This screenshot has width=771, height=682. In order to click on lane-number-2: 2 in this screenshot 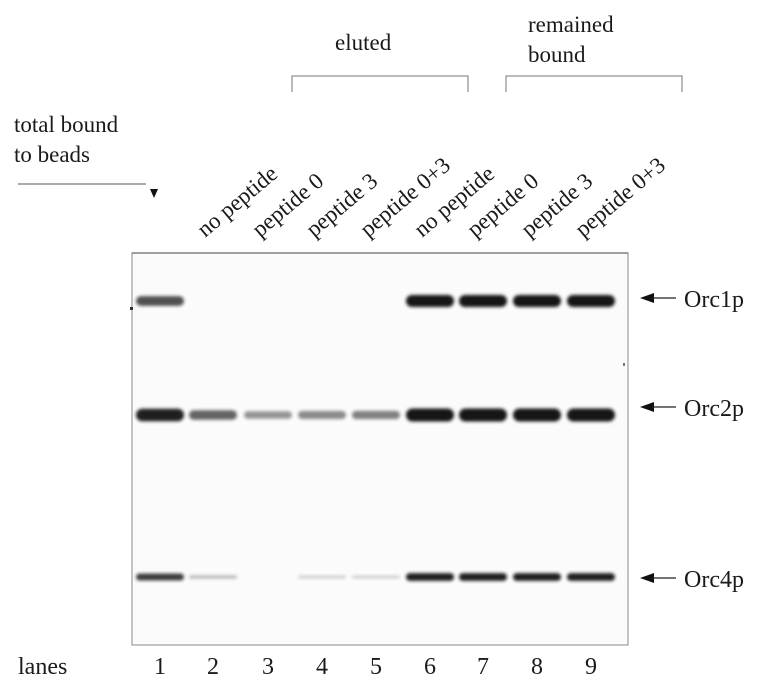, I will do `click(213, 667)`.